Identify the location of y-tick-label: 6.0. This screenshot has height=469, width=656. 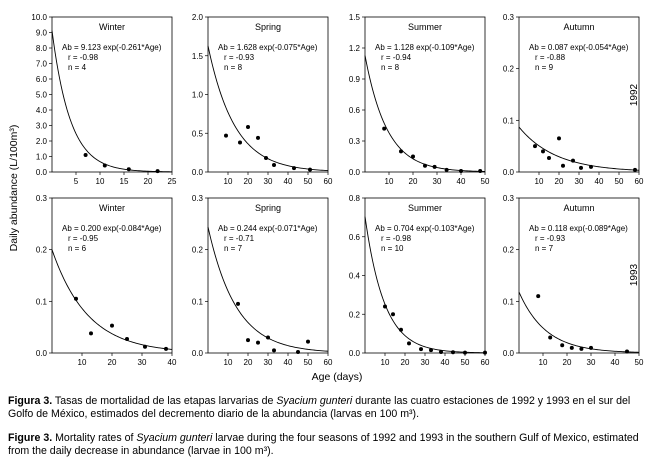
(42, 79).